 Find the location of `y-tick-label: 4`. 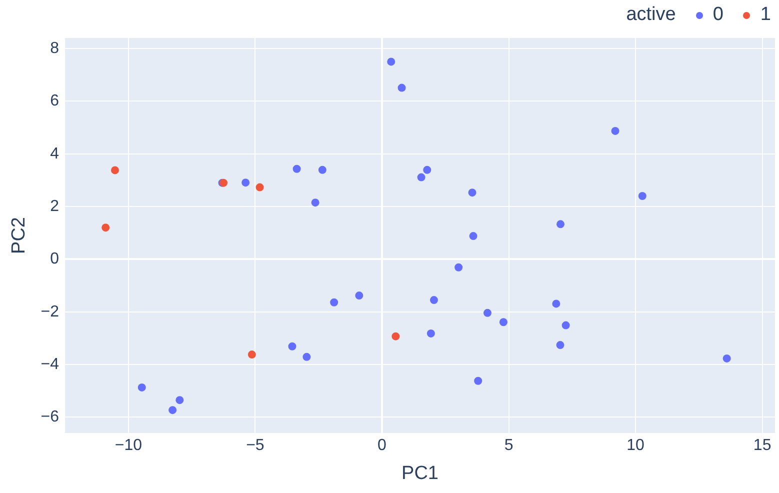

y-tick-label: 4 is located at coordinates (55, 153).